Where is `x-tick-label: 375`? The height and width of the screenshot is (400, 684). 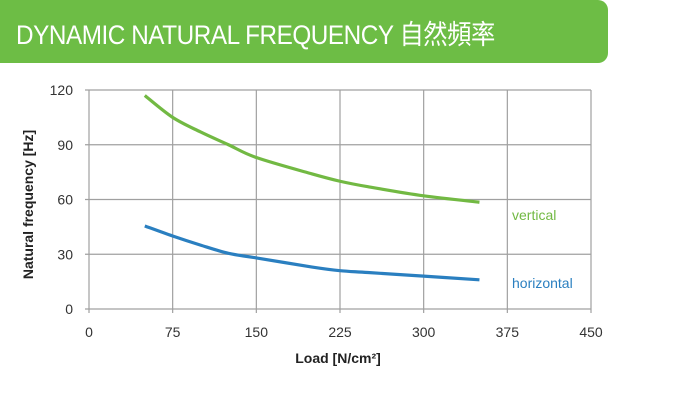
x-tick-label: 375 is located at coordinates (508, 332).